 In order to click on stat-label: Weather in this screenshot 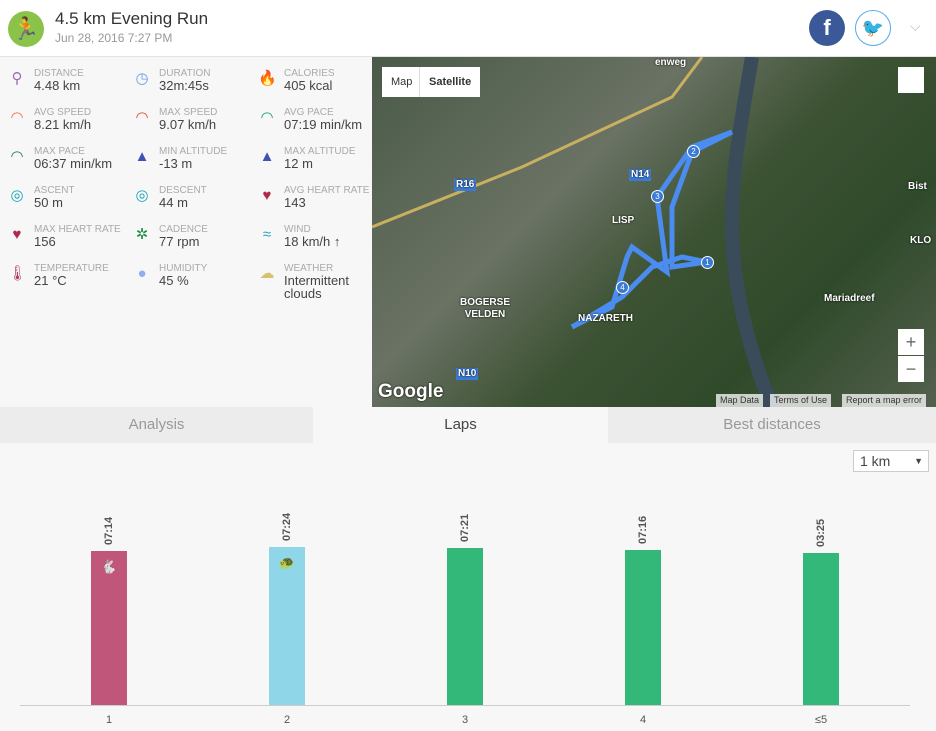, I will do `click(309, 268)`.